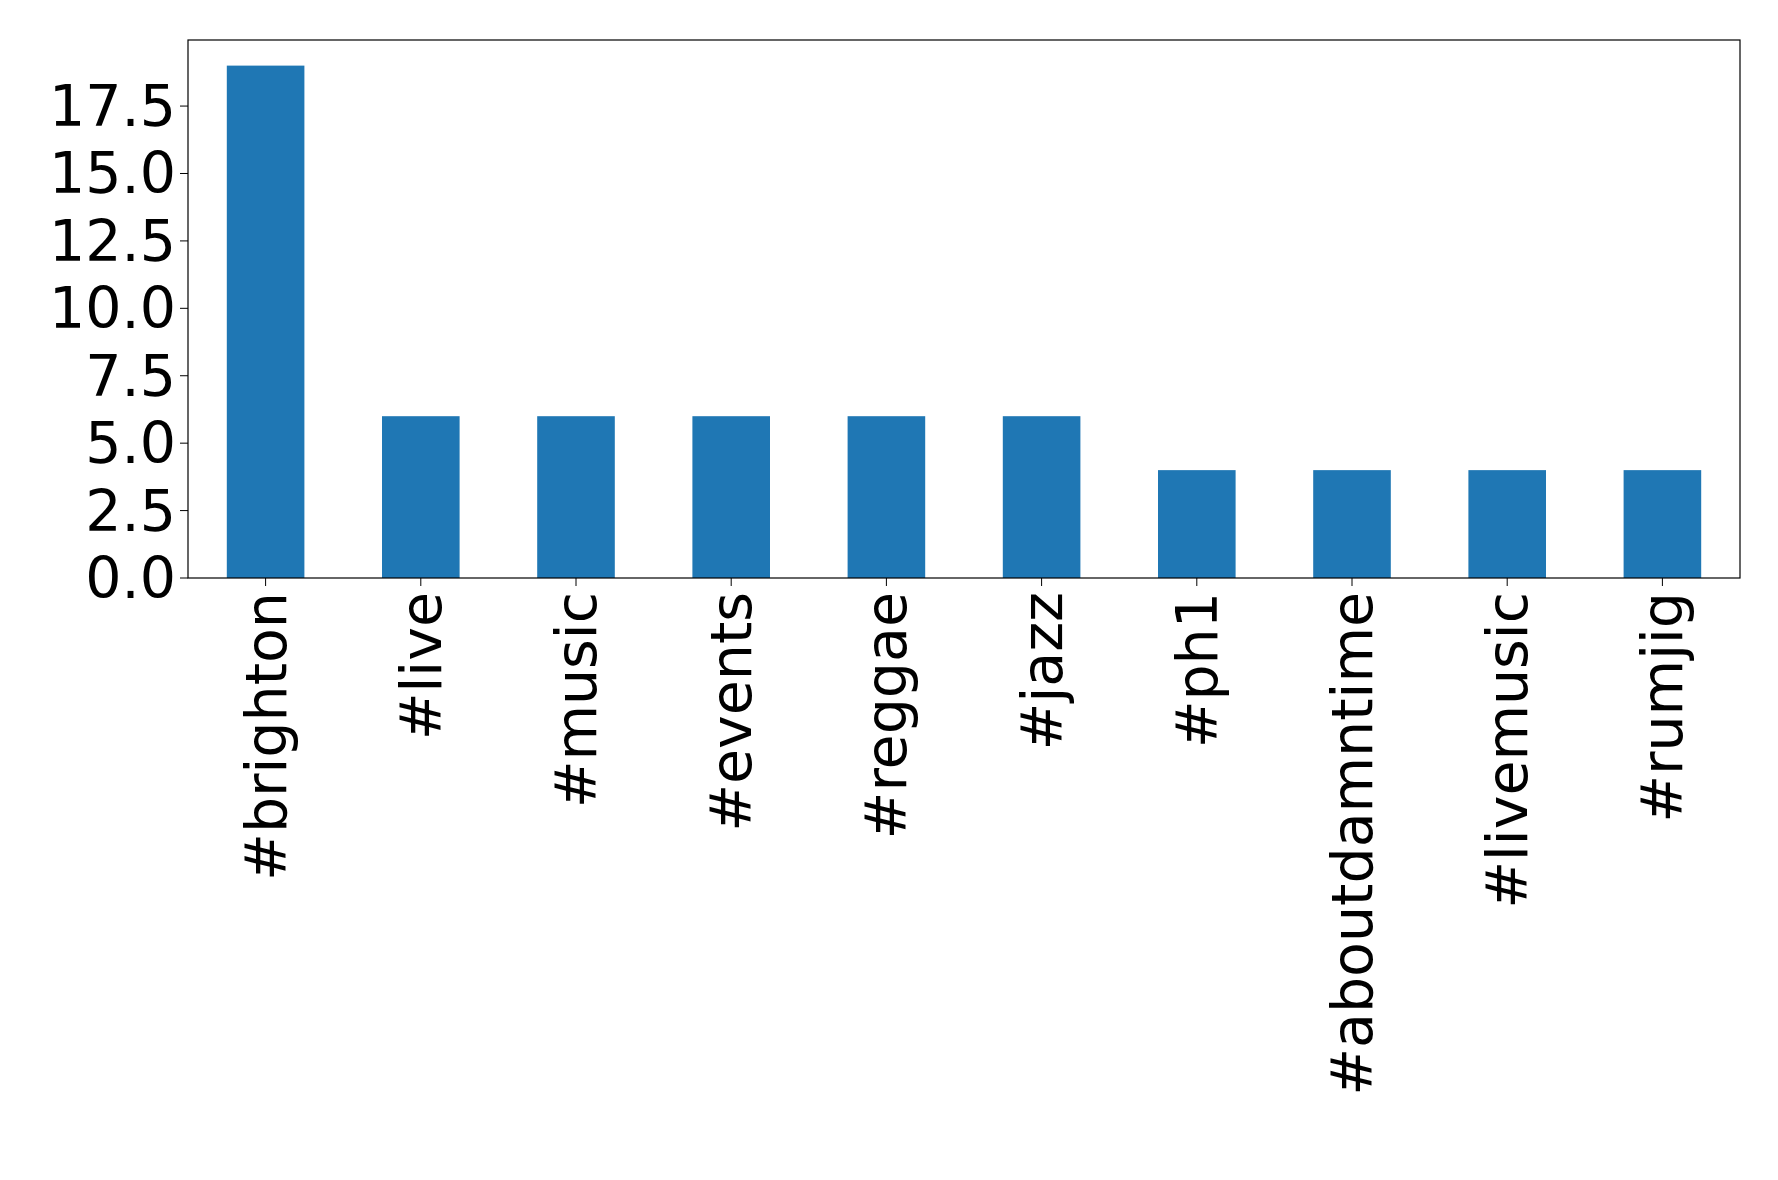 The width and height of the screenshot is (1778, 1180). Describe the element at coordinates (130, 510) in the screenshot. I see `y-tick-label: 2.5` at that location.